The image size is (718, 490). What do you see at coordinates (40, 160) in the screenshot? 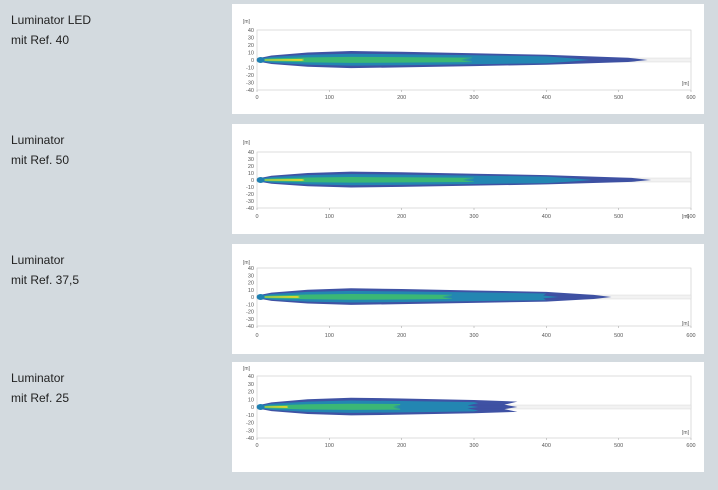
I see `row-label-line2: mit Ref. 50` at bounding box center [40, 160].